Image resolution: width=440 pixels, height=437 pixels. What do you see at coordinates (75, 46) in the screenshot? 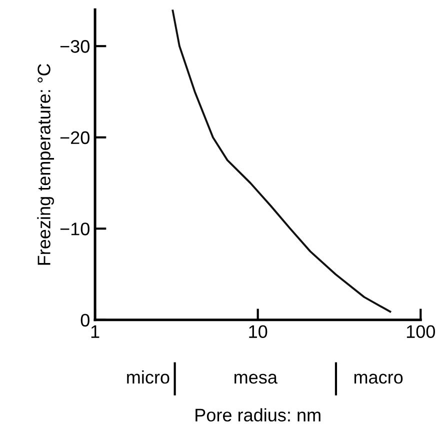
I see `y-tick-label: −30` at bounding box center [75, 46].